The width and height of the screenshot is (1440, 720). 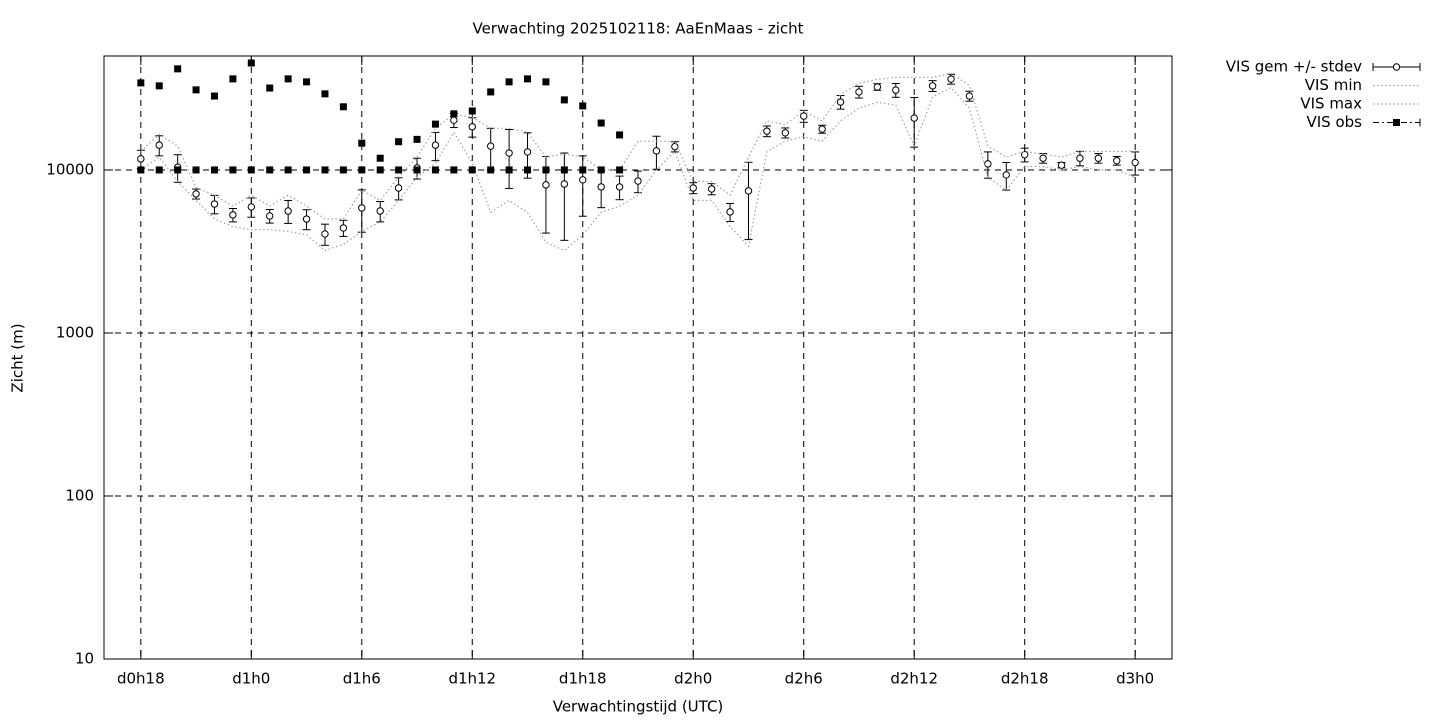 What do you see at coordinates (18, 357) in the screenshot?
I see `y-axis-label: Zicht (m)` at bounding box center [18, 357].